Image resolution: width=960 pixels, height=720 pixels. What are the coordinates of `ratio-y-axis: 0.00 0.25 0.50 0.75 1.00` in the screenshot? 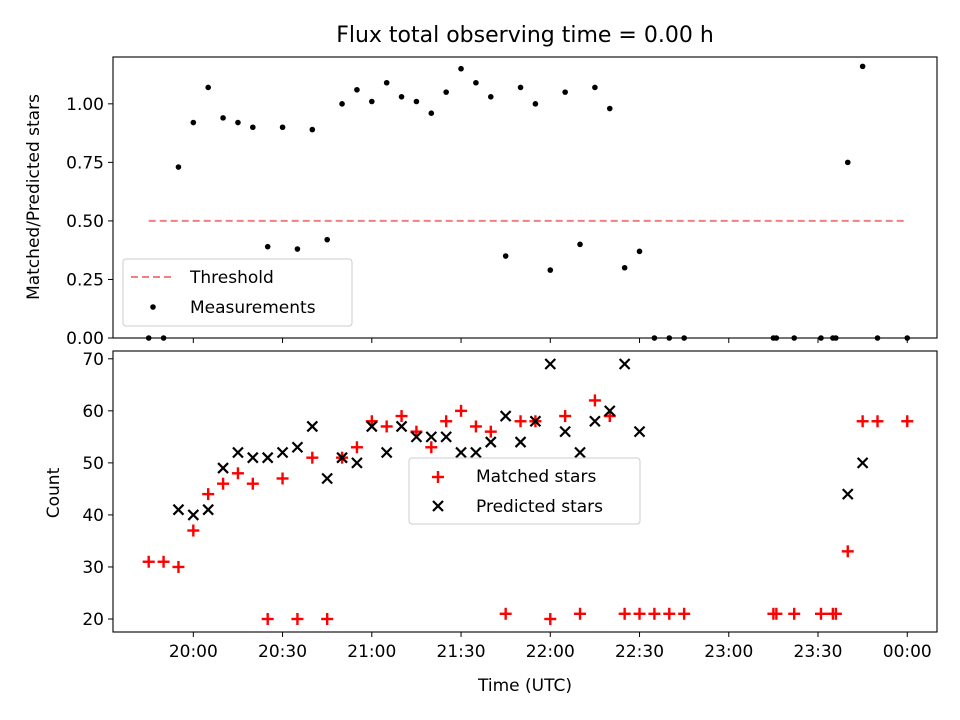 It's located at (89, 222).